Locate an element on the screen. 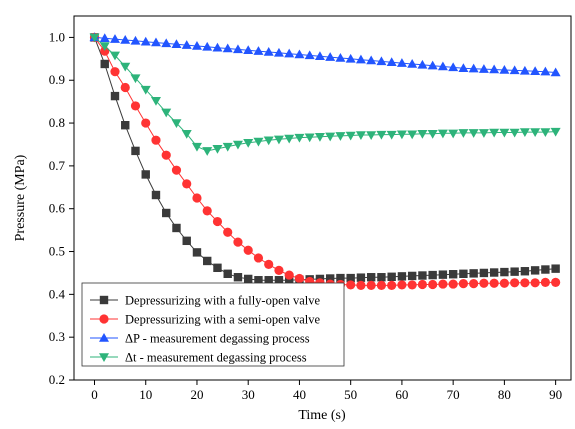  legend-item: Δt - measurement degassing process is located at coordinates (198, 358).